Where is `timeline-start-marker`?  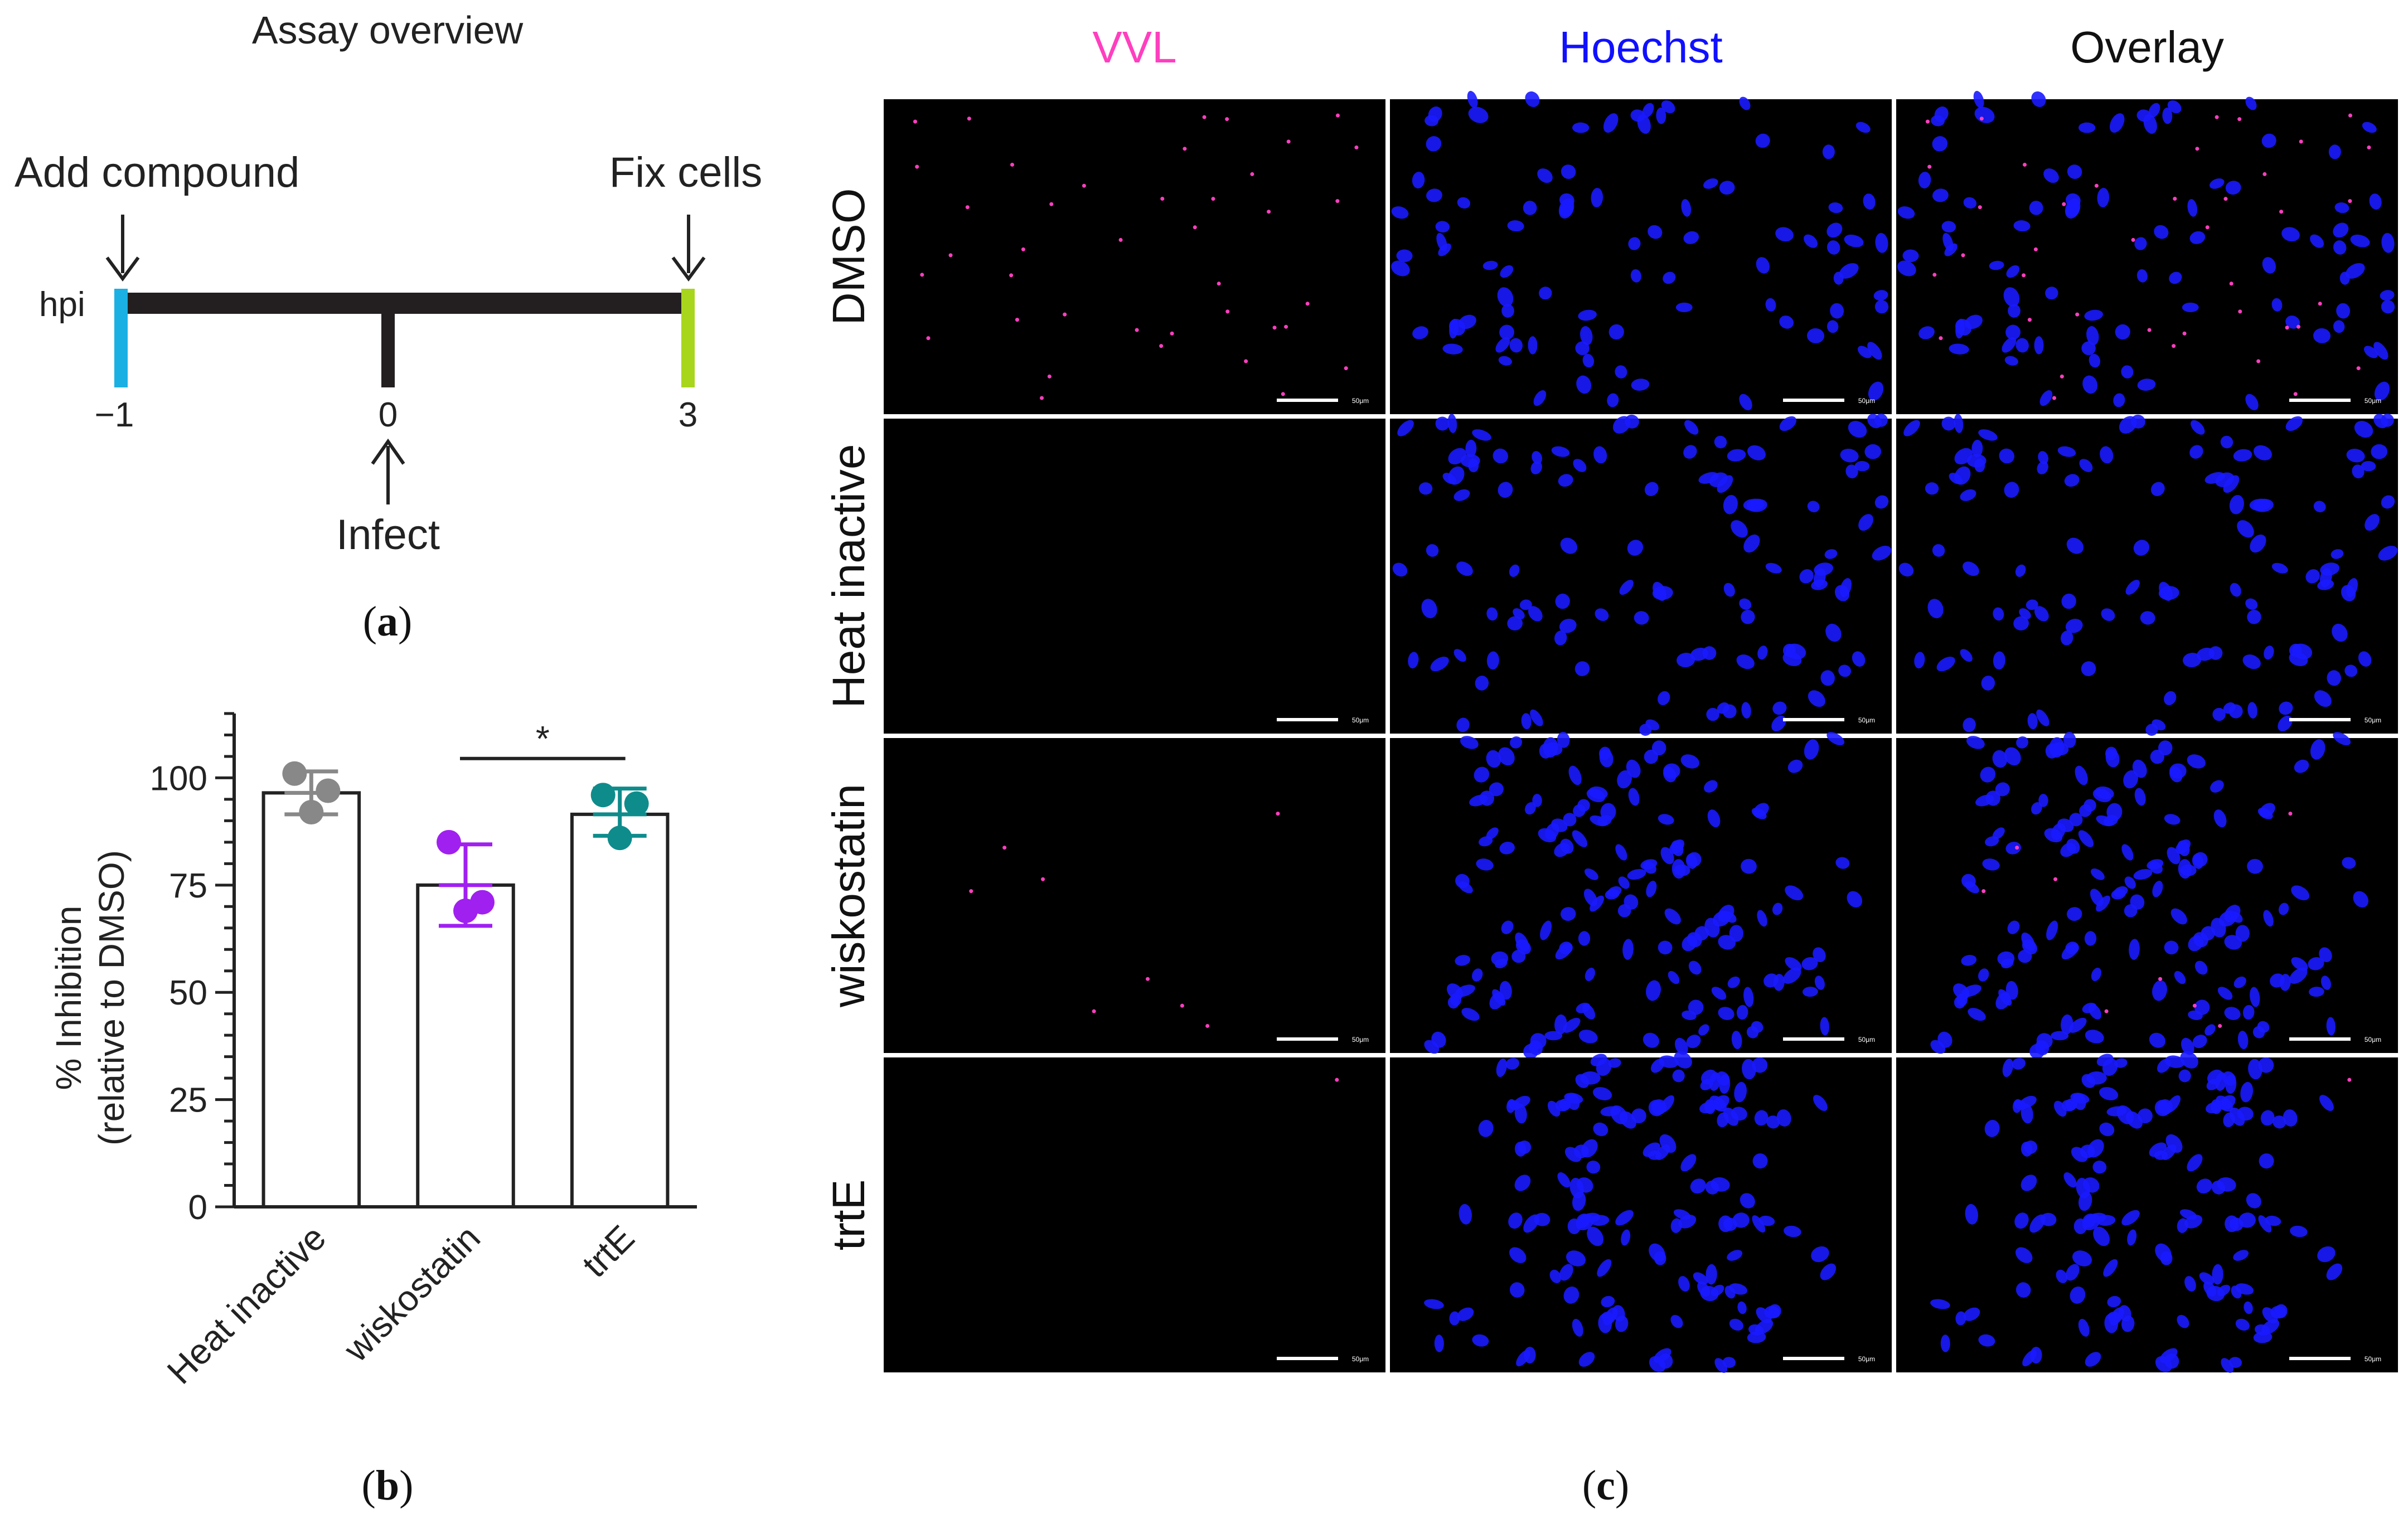 timeline-start-marker is located at coordinates (121, 338).